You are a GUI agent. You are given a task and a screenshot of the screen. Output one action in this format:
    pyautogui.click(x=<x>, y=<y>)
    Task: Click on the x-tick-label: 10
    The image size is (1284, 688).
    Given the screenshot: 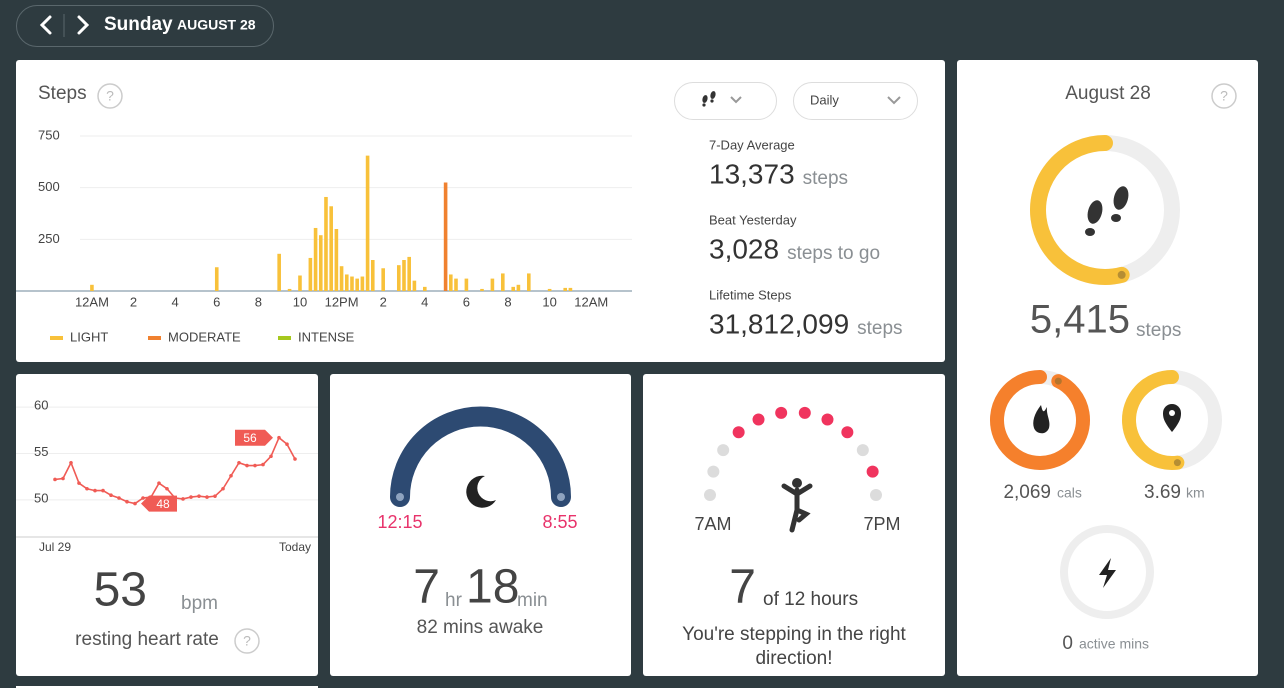 What is the action you would take?
    pyautogui.click(x=549, y=301)
    